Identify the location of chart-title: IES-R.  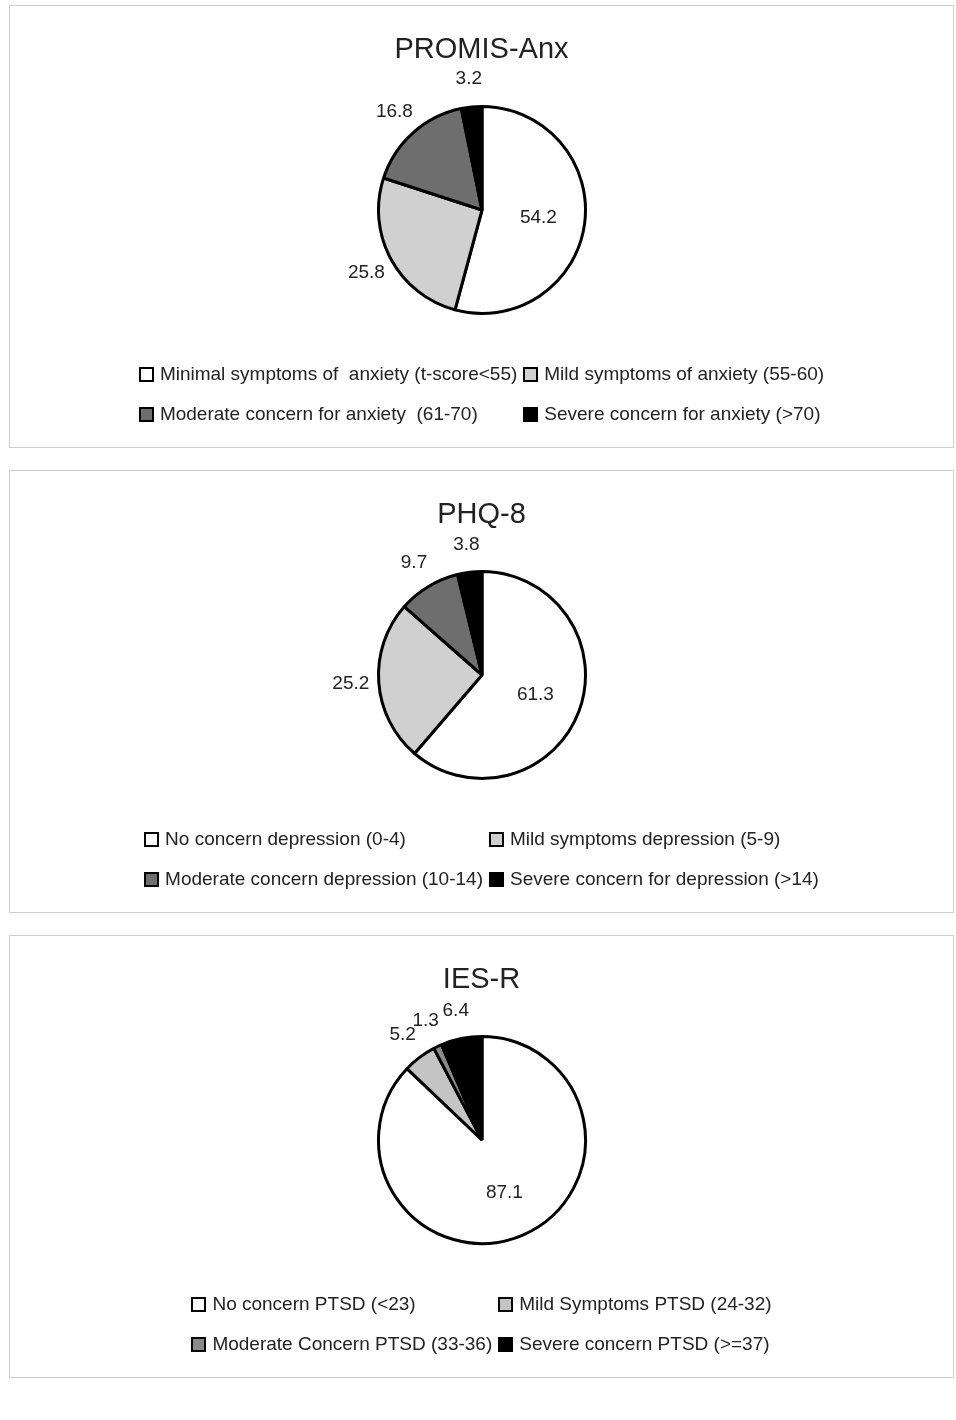
(481, 978).